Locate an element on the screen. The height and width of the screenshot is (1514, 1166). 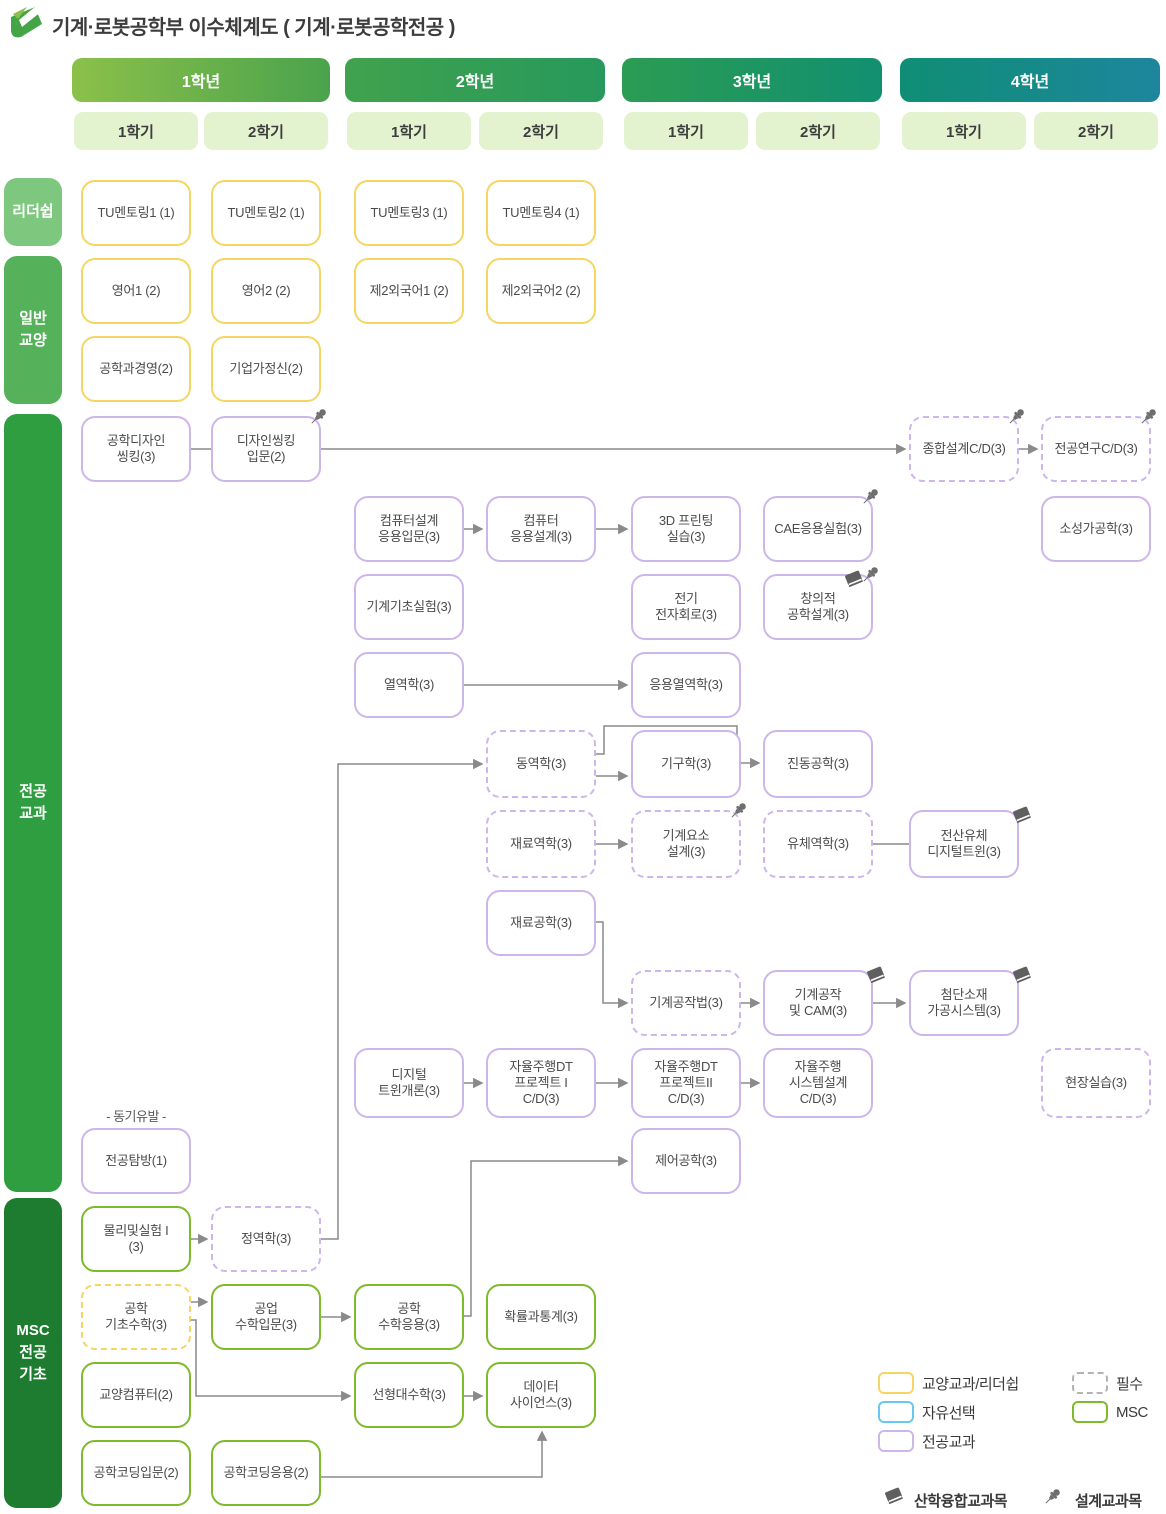
course-advanced-materials-processing: 첨단소재 가공시스템(3) is located at coordinates (970, 1001).